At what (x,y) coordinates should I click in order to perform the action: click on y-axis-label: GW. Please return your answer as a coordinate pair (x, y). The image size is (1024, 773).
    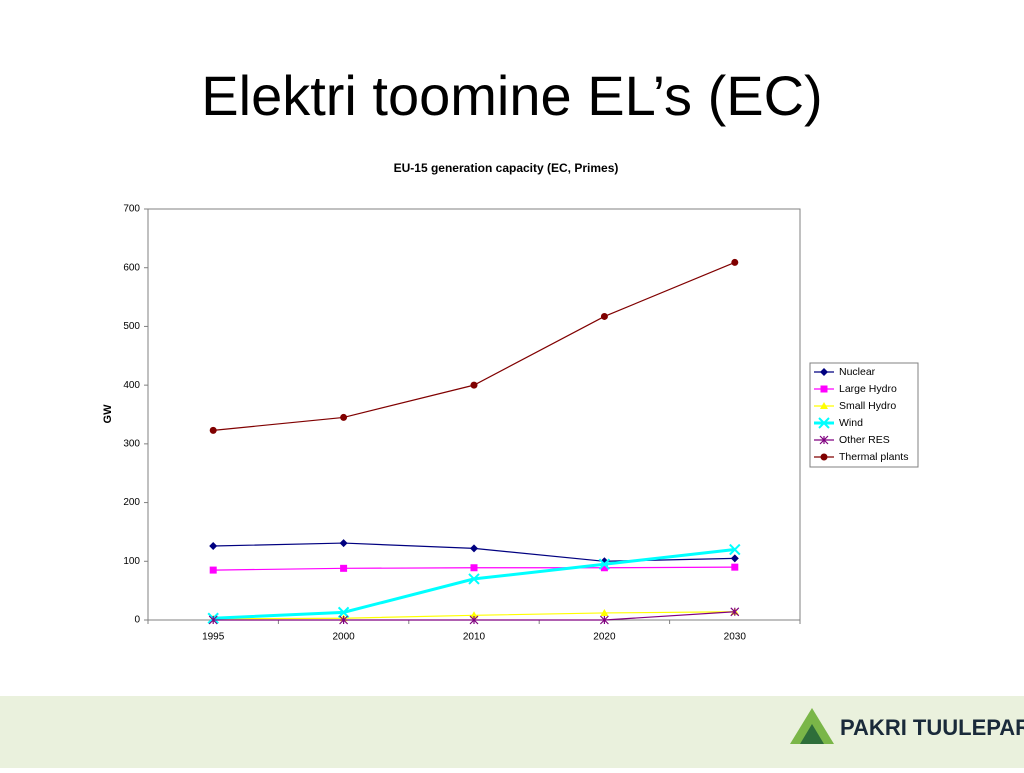
    Looking at the image, I should click on (108, 414).